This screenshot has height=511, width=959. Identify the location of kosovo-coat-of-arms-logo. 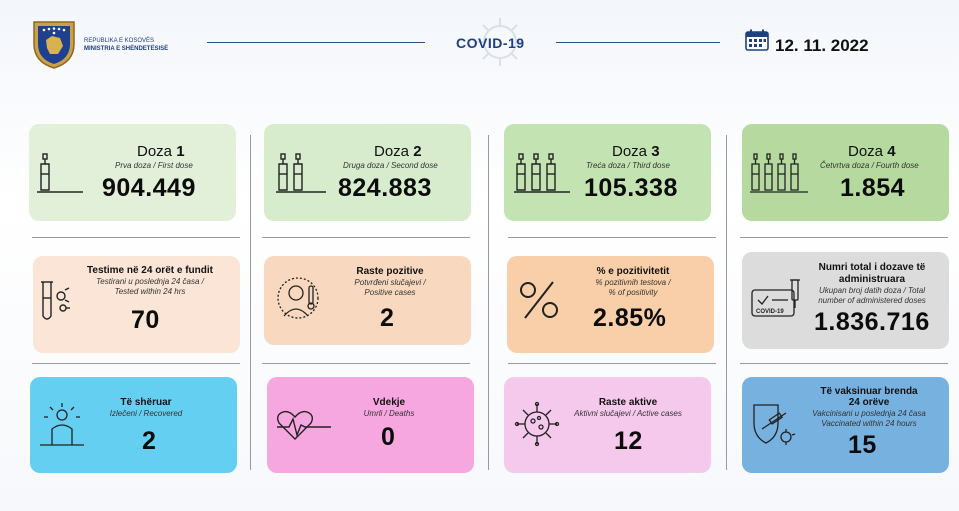
(54, 45).